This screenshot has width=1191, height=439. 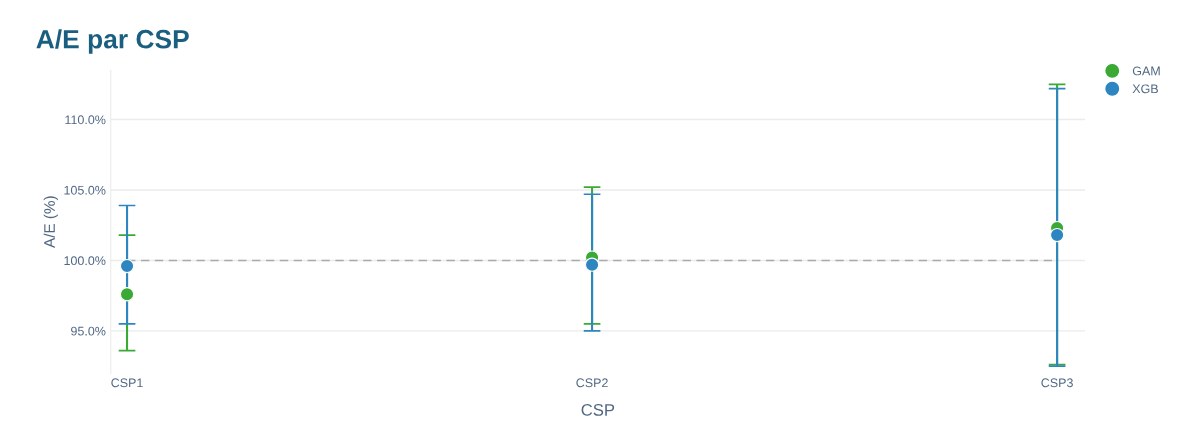 What do you see at coordinates (1057, 383) in the screenshot?
I see `x-tick-label: CSP3` at bounding box center [1057, 383].